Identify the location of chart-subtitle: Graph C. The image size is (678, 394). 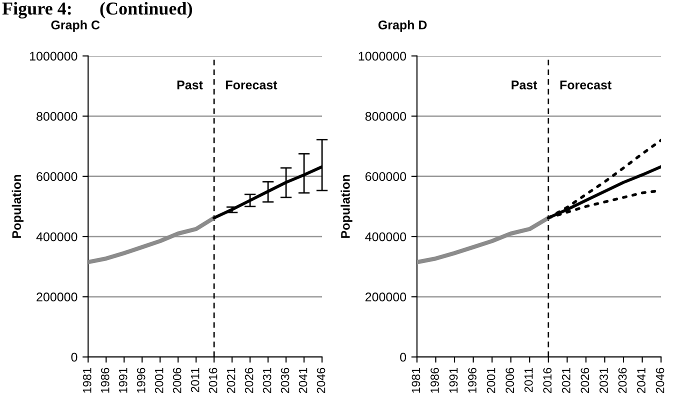
(75, 26).